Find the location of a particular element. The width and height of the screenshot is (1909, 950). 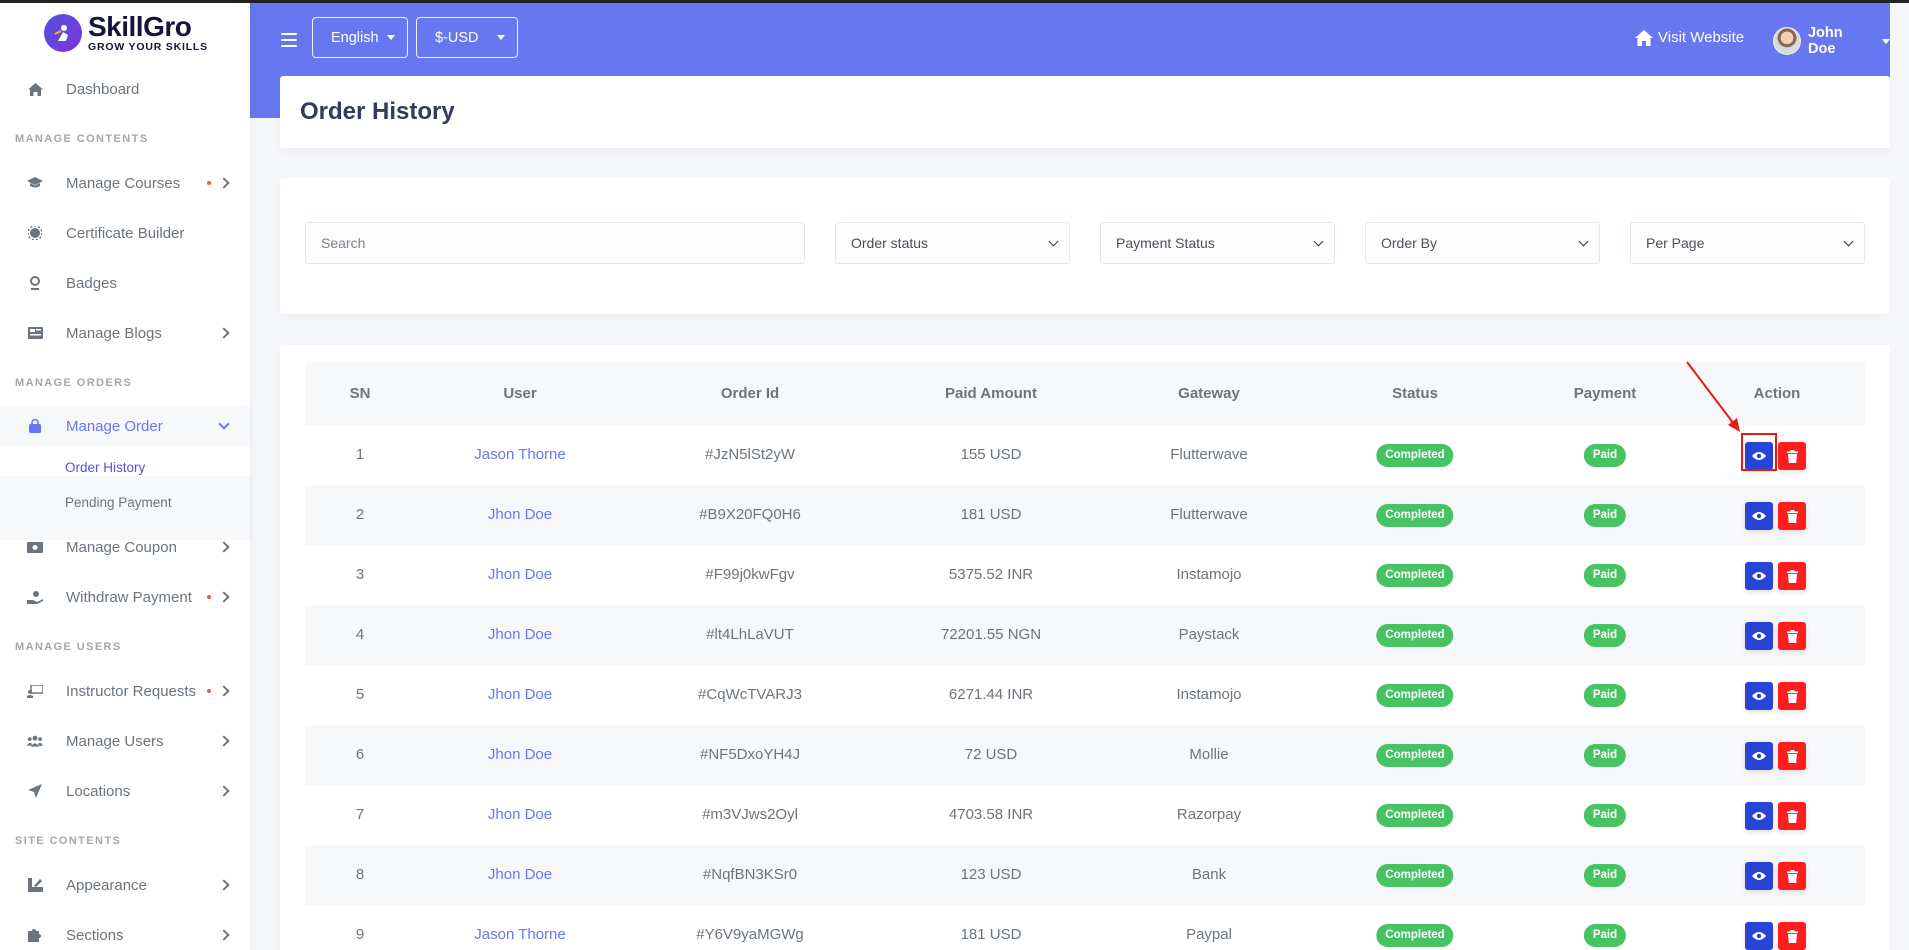

cell-gateway: Instamojo is located at coordinates (1209, 574).